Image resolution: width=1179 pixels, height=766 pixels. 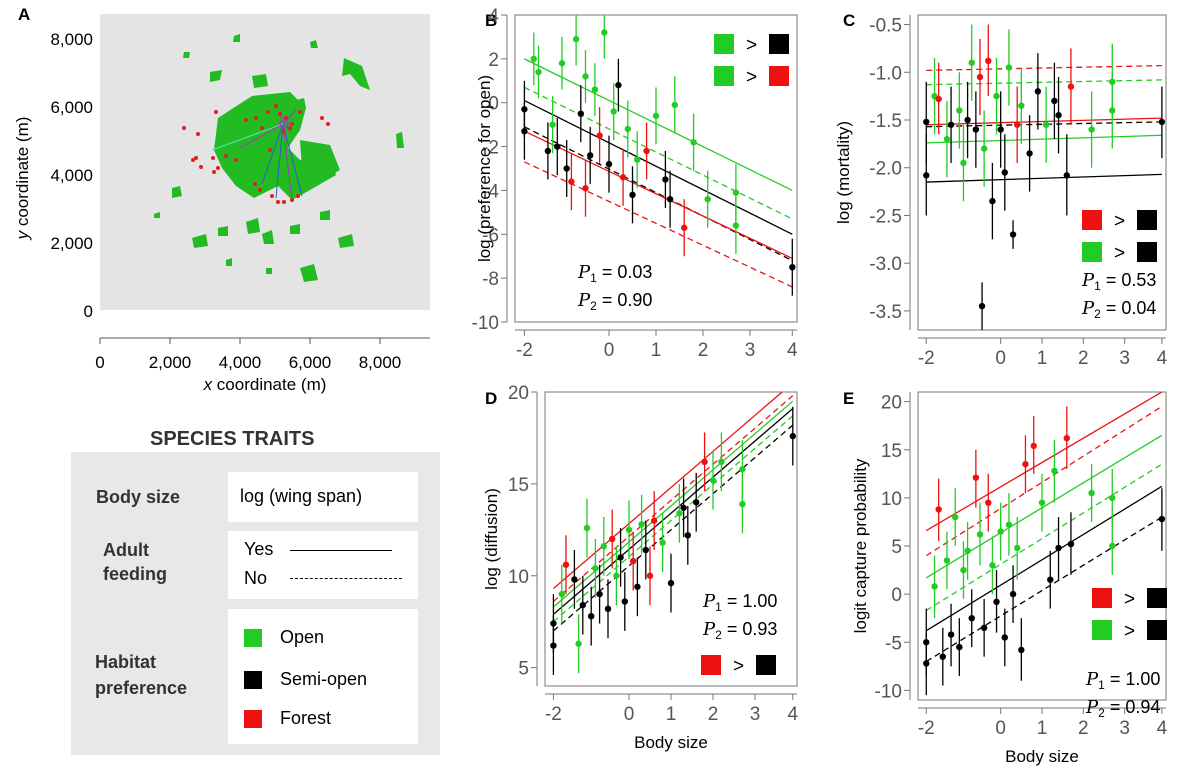 I want to click on panel-d-plot-frame, so click(x=671, y=539).